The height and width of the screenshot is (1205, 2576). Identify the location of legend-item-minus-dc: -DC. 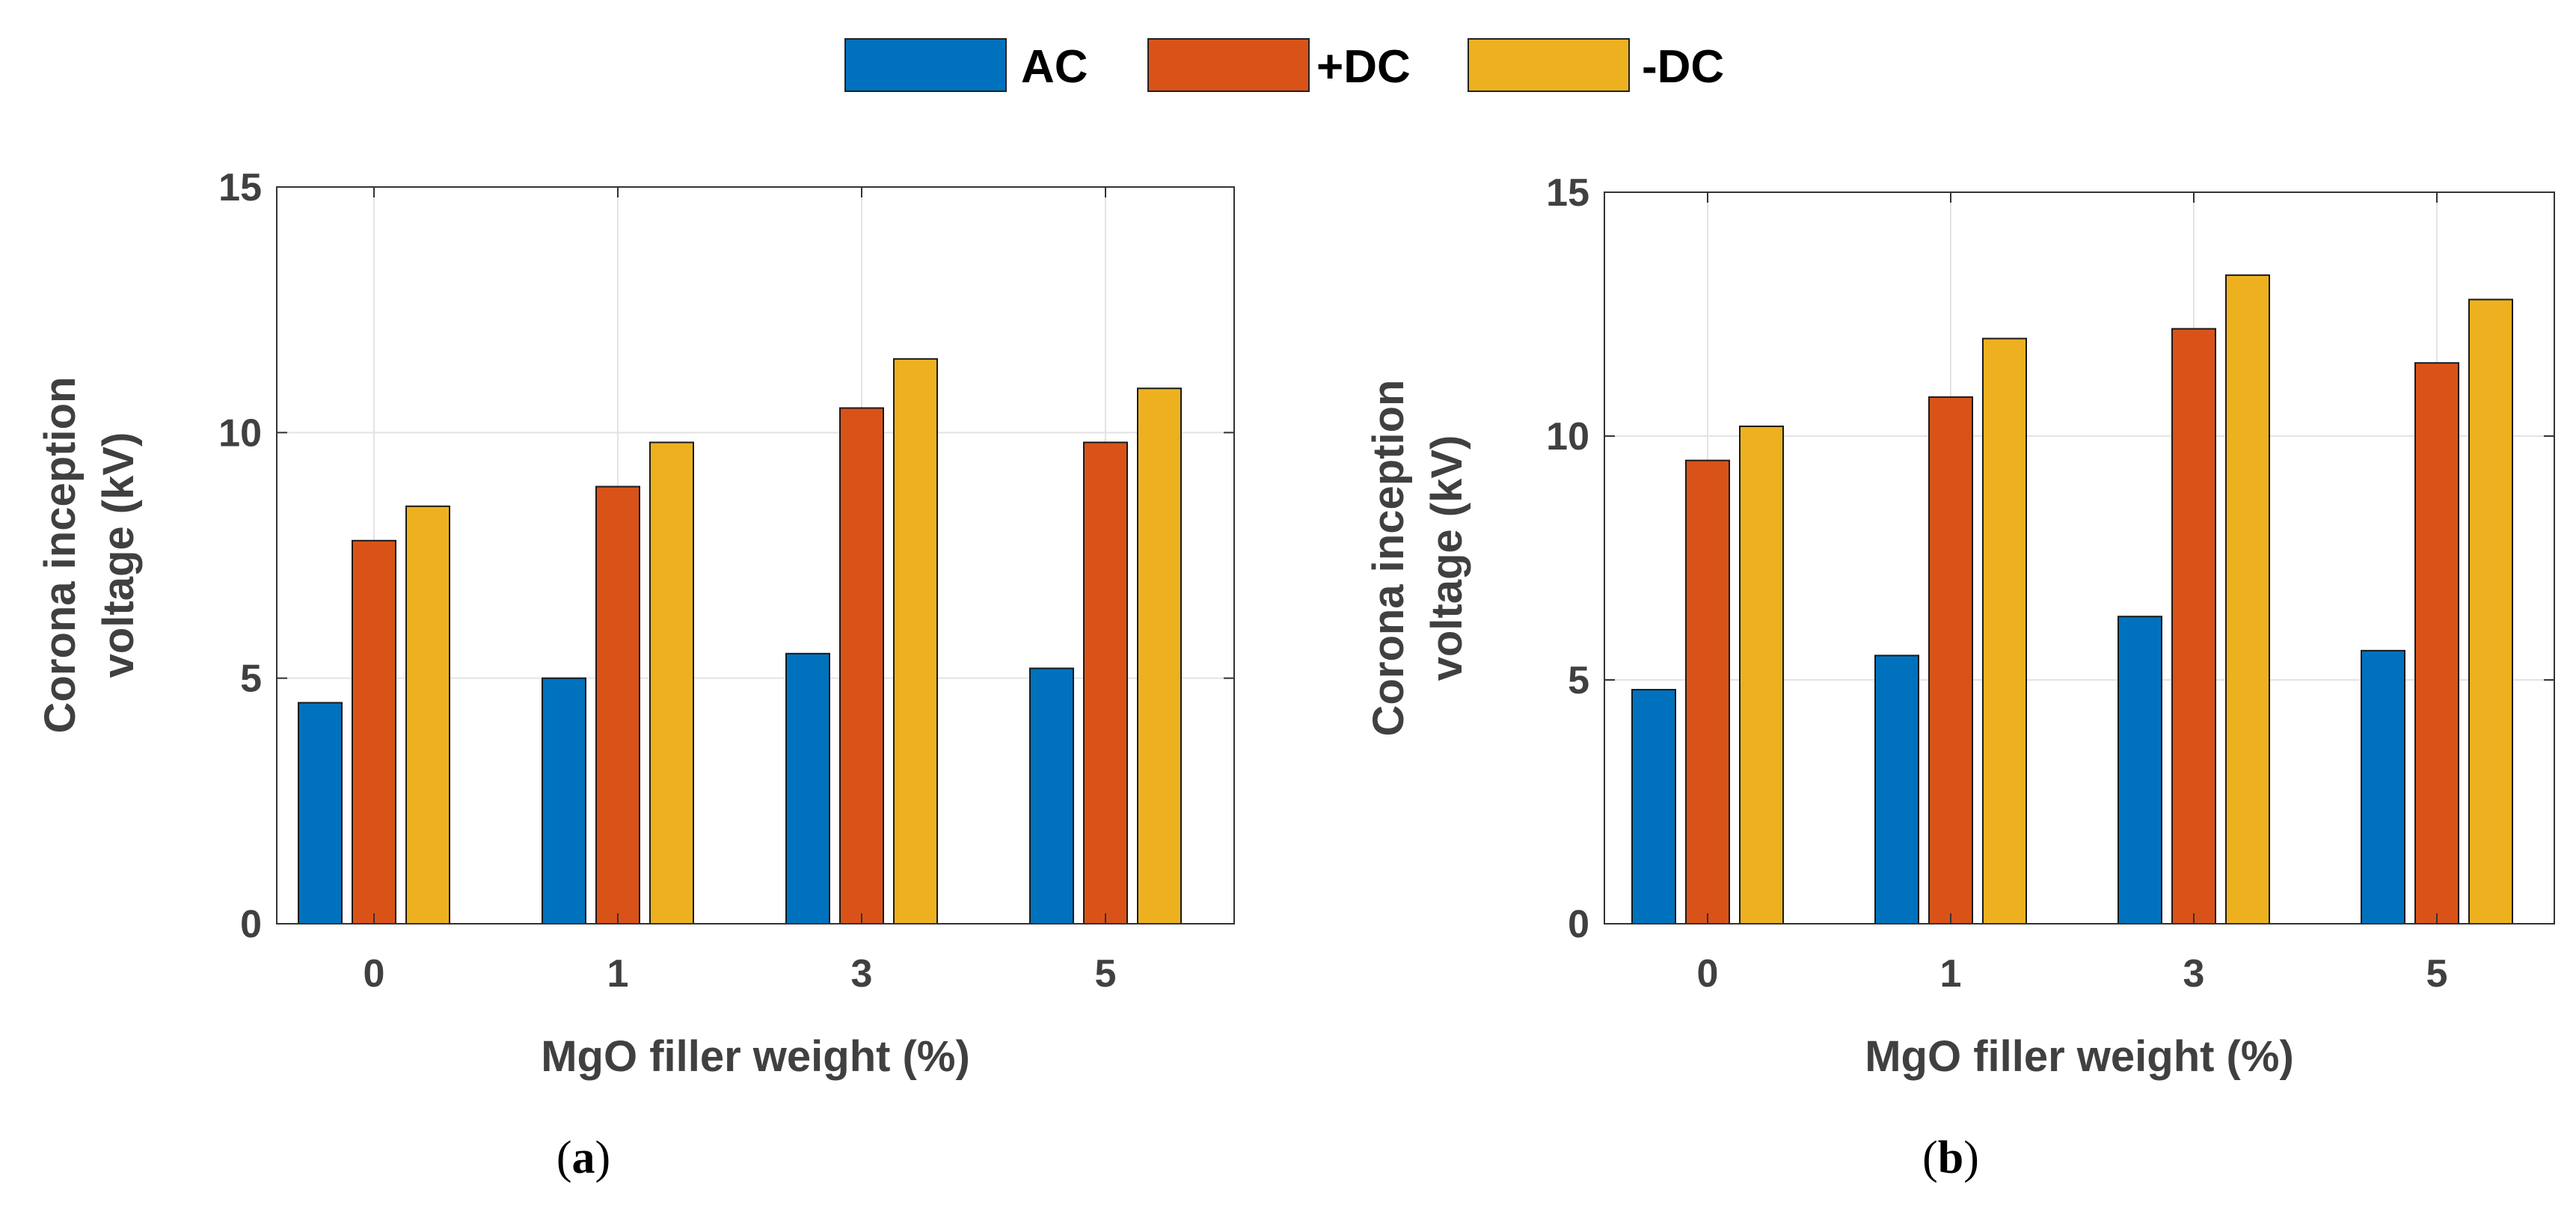
(1596, 65).